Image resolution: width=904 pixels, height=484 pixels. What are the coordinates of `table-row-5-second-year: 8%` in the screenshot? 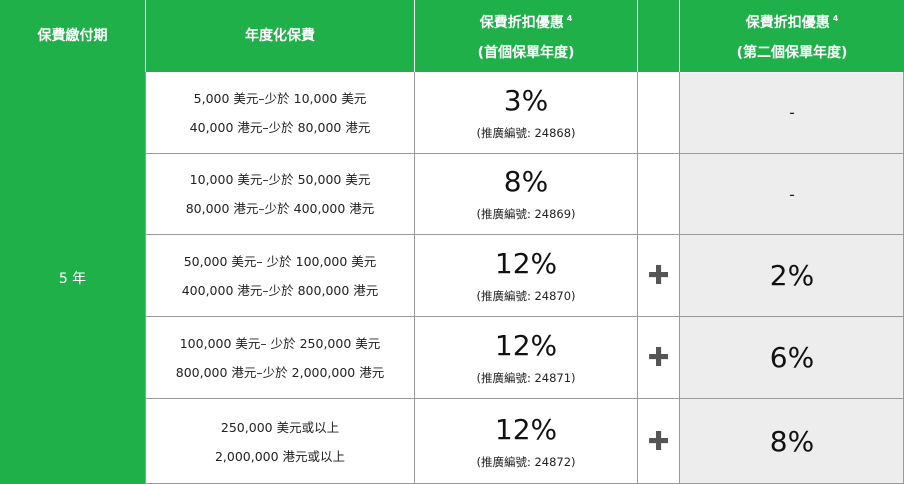 It's located at (792, 441).